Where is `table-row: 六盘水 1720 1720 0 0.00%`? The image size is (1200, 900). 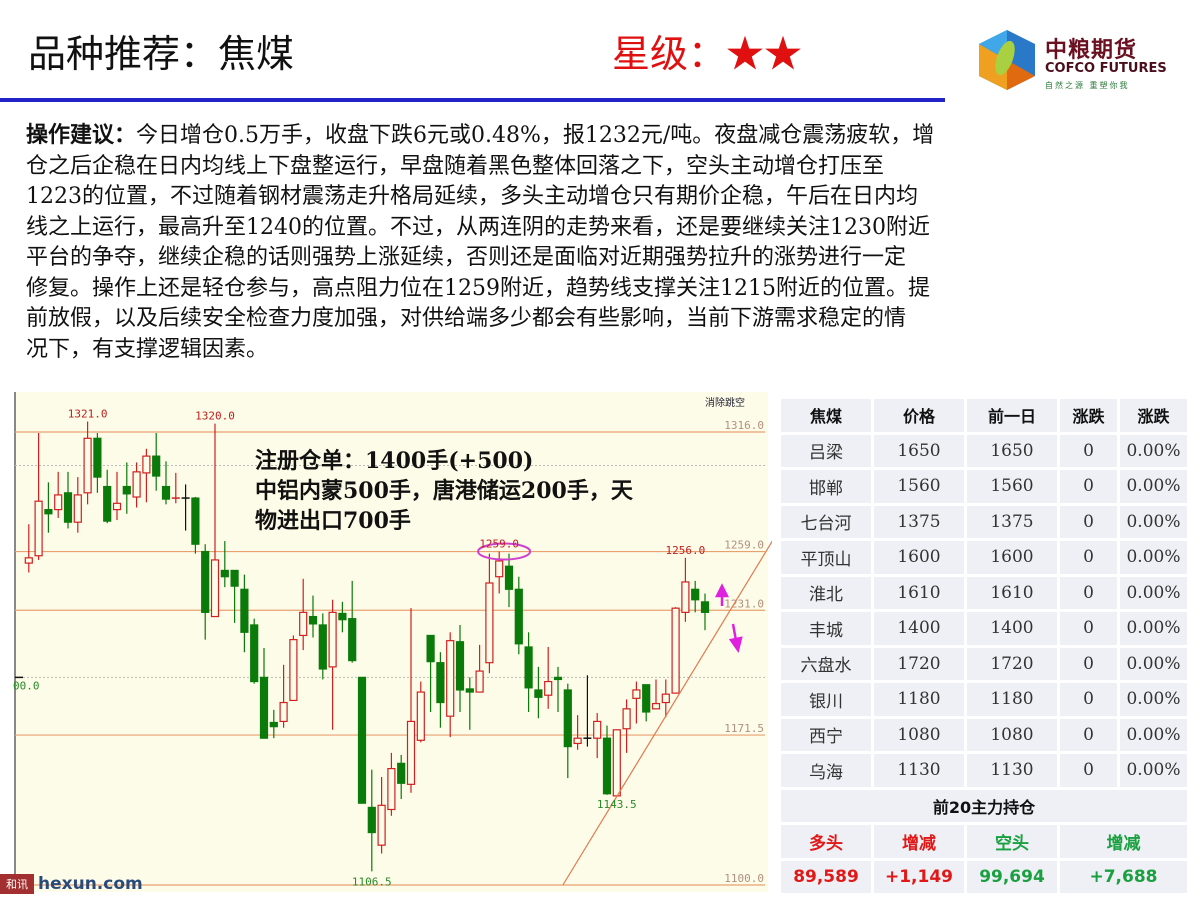
table-row: 六盘水 1720 1720 0 0.00% is located at coordinates (984, 663).